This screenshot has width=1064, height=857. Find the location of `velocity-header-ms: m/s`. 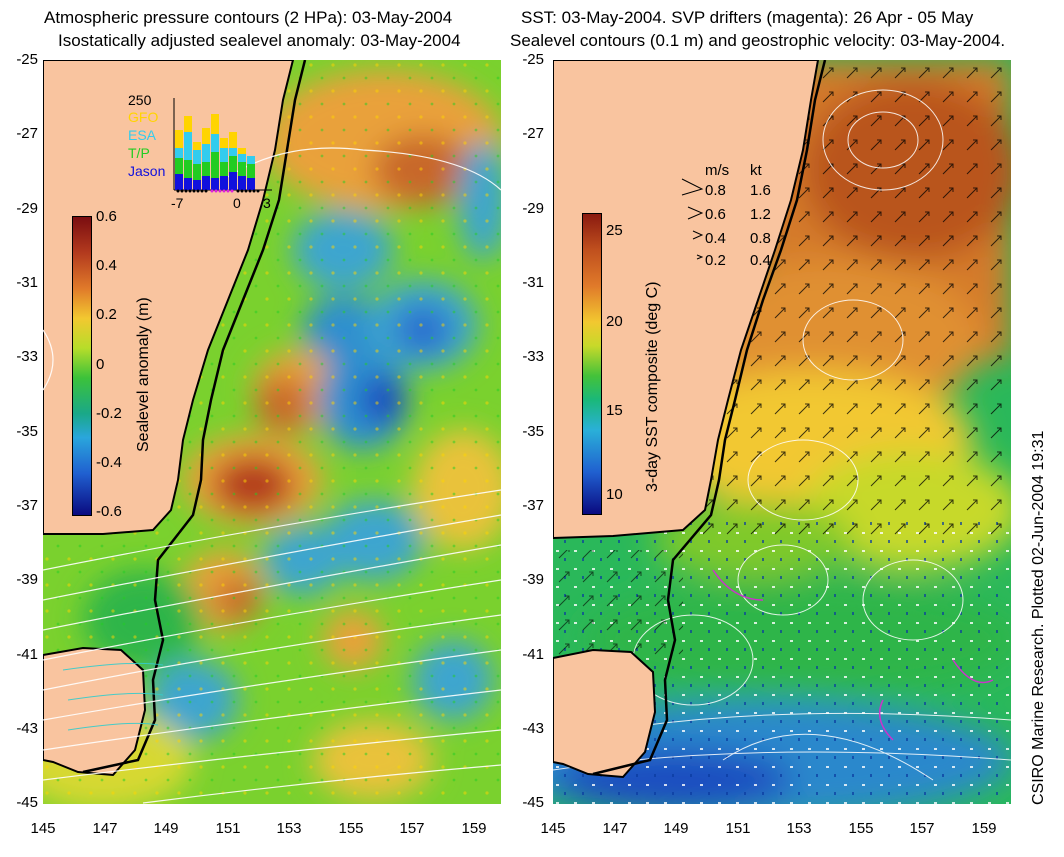

velocity-header-ms: m/s is located at coordinates (717, 170).